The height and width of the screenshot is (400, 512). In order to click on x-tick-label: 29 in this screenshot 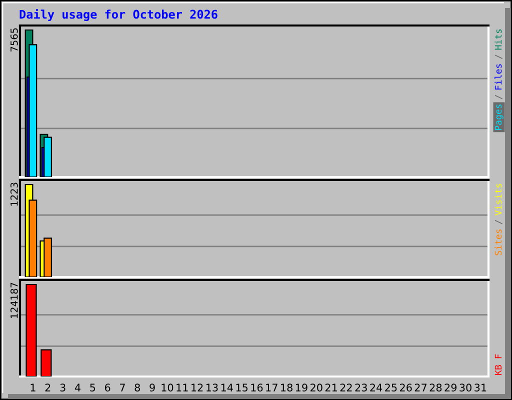, I will do `click(450, 388)`.